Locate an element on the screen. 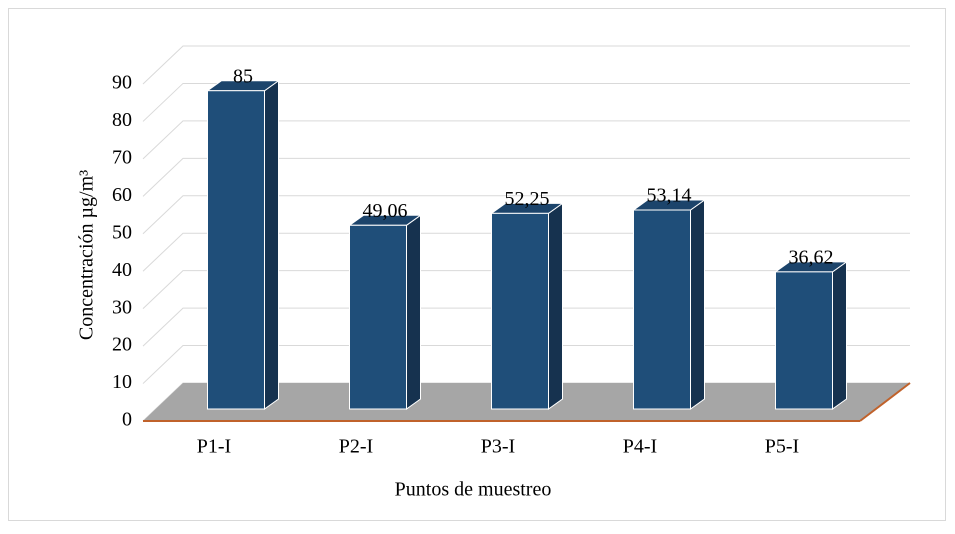 The width and height of the screenshot is (955, 534). y-tick-label: 40 is located at coordinates (122, 270).